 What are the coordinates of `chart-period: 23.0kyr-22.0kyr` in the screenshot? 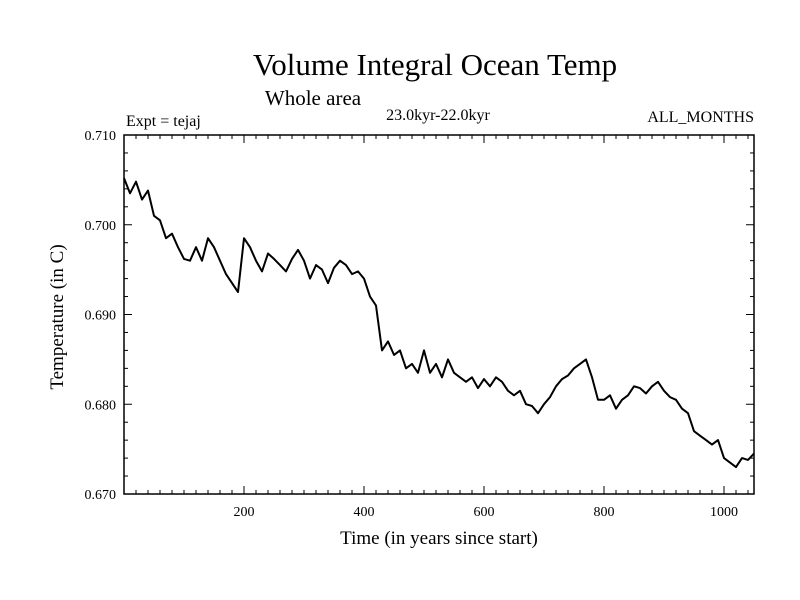 It's located at (438, 115).